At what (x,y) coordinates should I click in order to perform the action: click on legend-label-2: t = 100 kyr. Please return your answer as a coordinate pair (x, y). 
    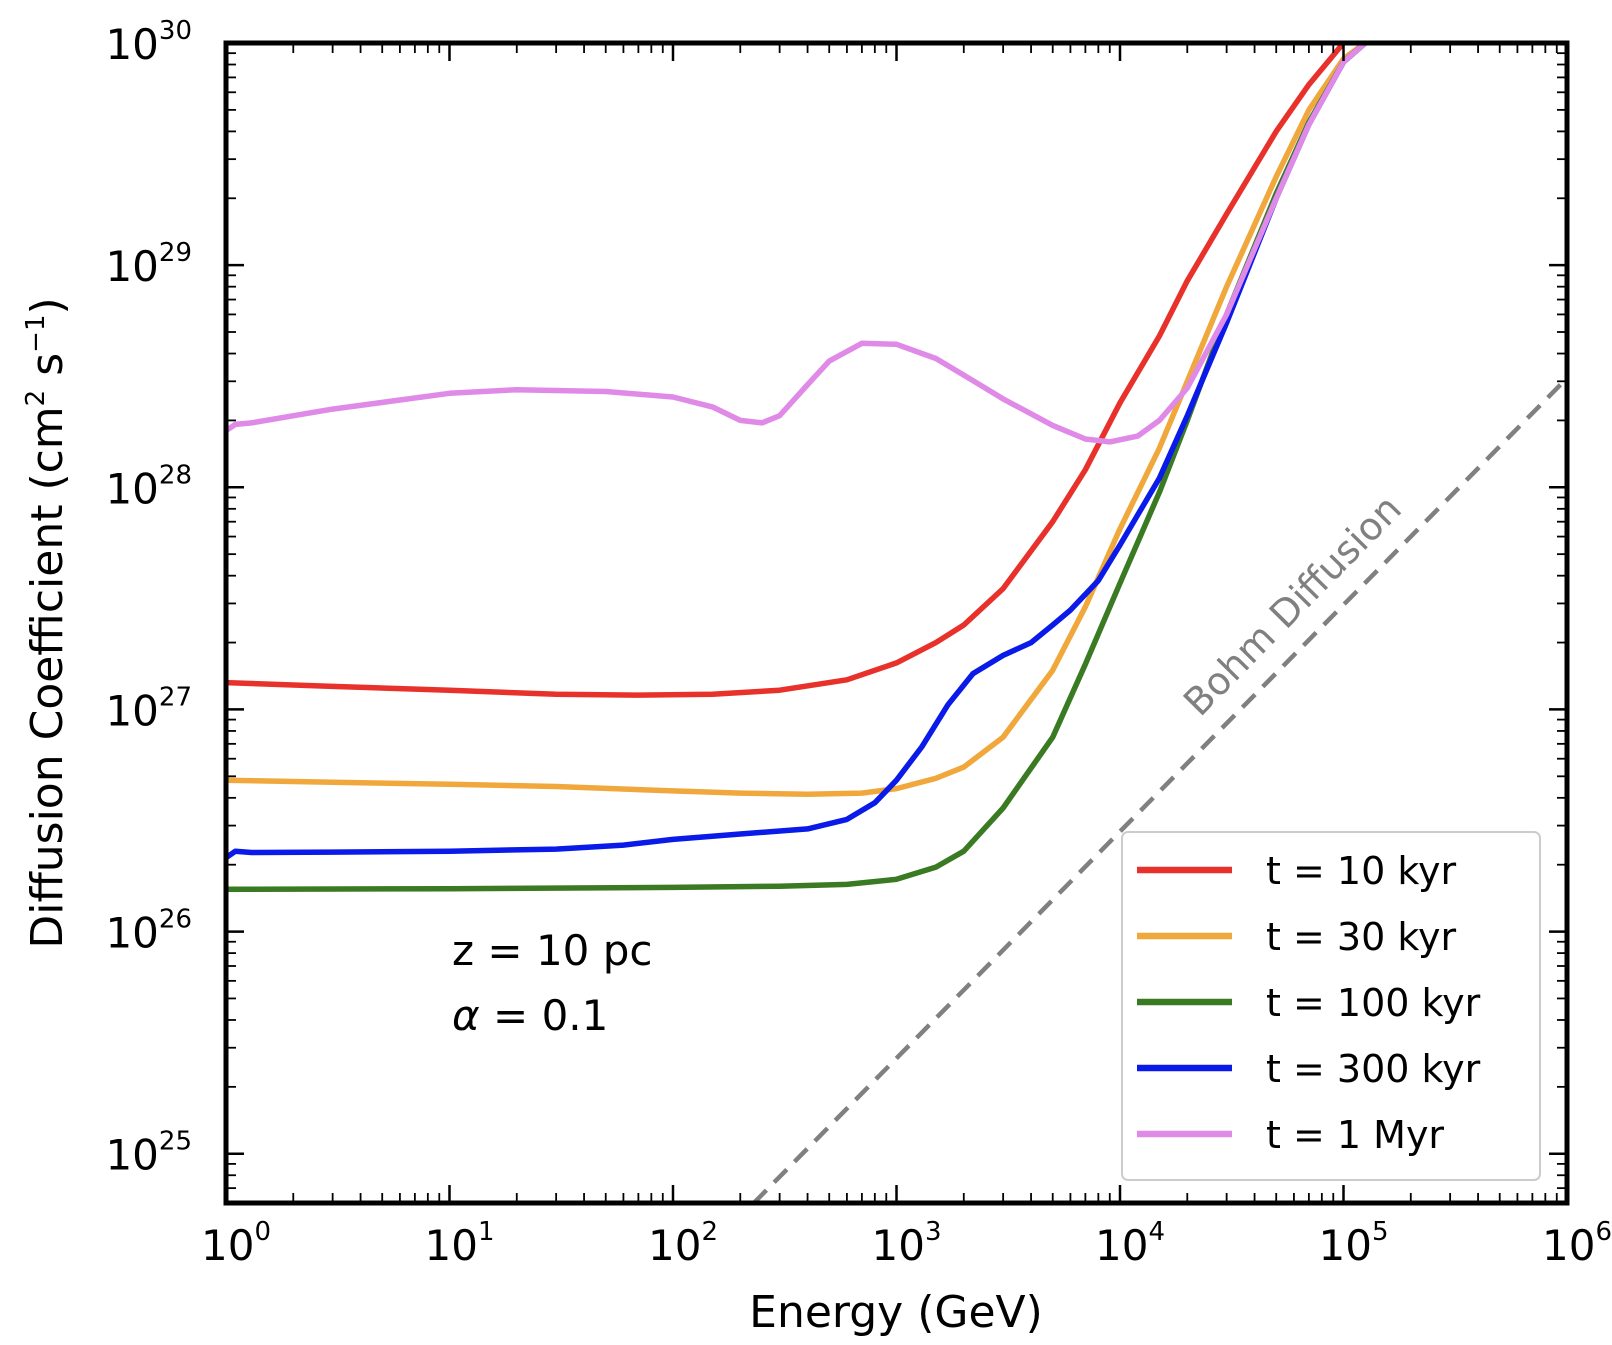
    Looking at the image, I should click on (1373, 1003).